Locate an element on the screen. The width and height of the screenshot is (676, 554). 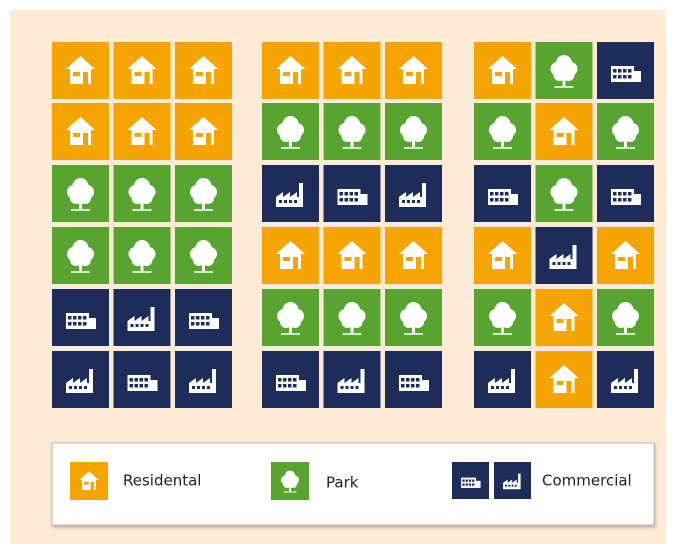
legend: Residental Park Commercial is located at coordinates (353, 484).